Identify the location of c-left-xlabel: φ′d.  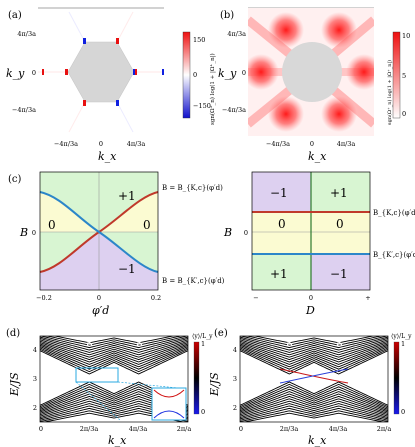
(100, 310).